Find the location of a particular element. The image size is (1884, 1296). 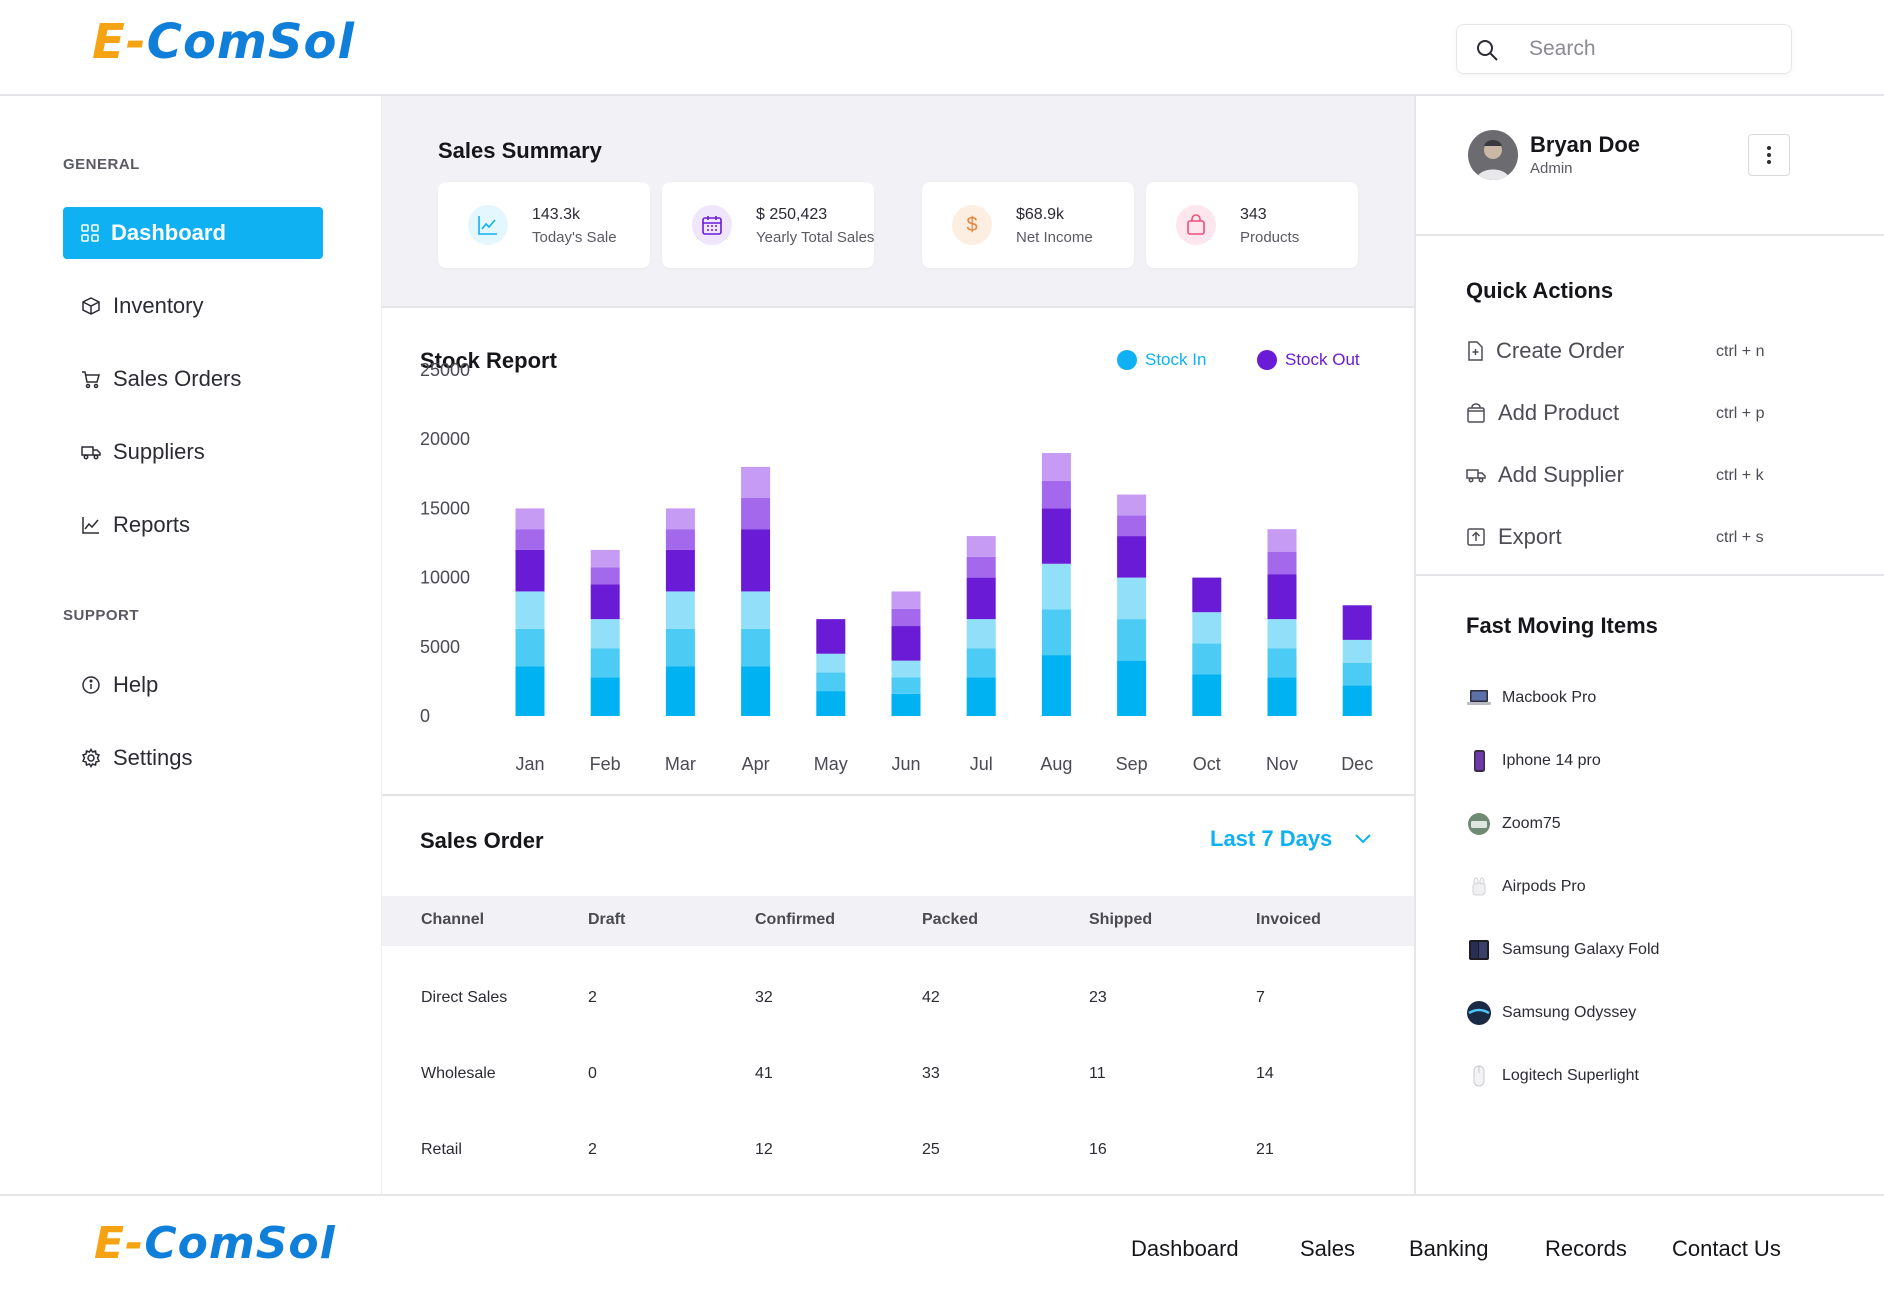

list-item: Macbook Pro is located at coordinates (1531, 698).